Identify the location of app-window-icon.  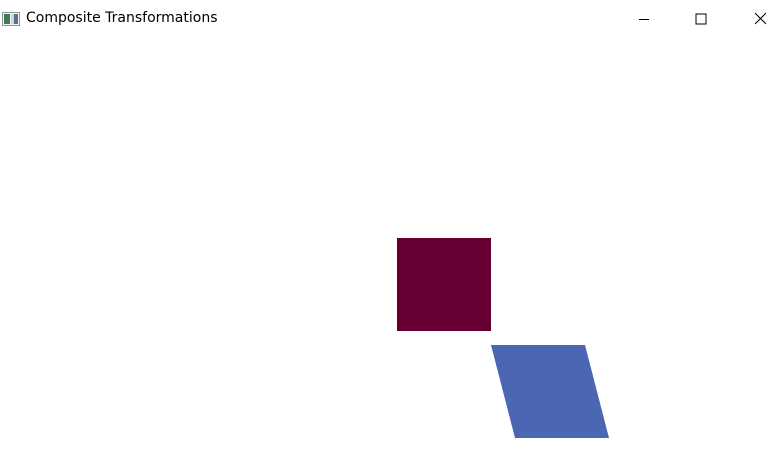
(11, 18).